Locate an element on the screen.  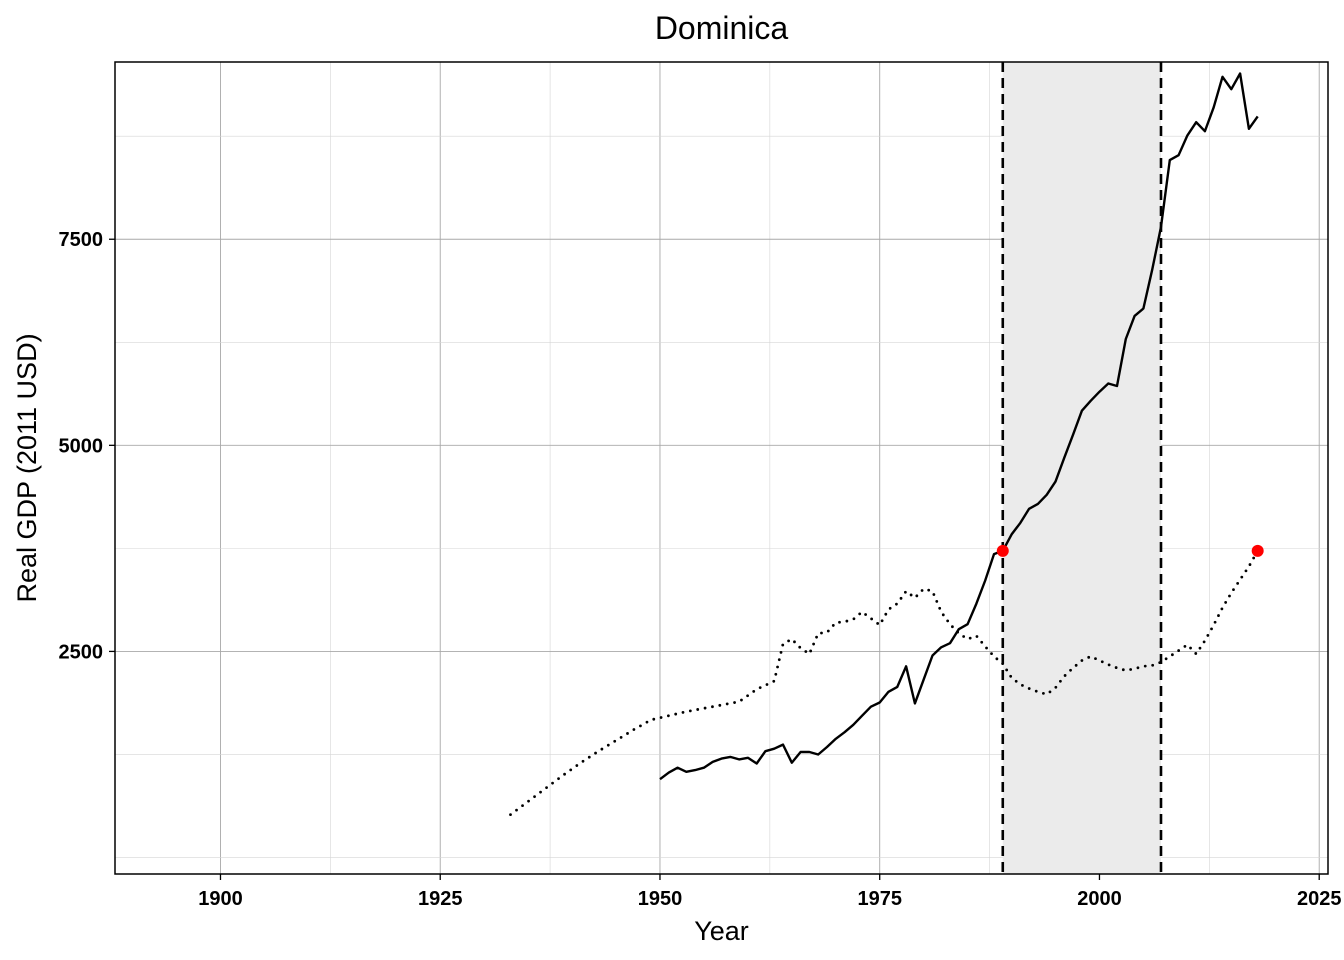
x-tick-label: 2025 is located at coordinates (1319, 899).